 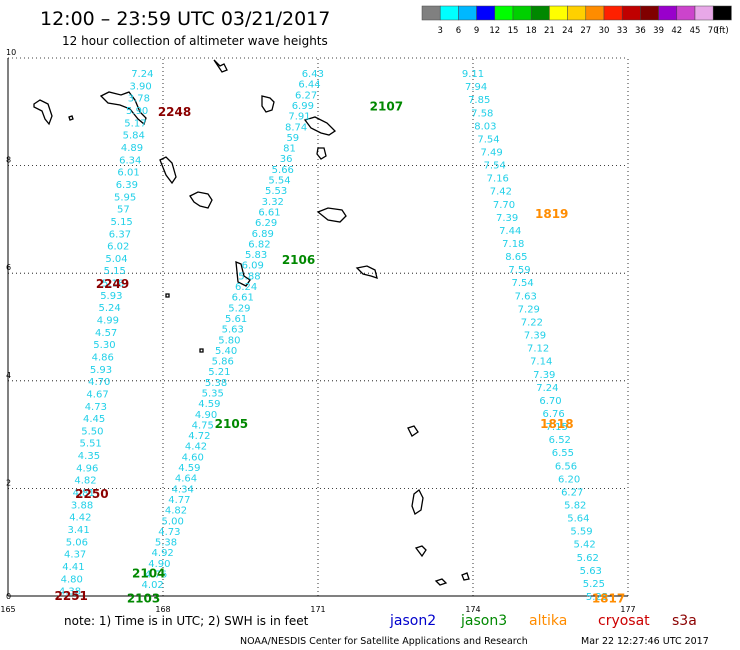 What do you see at coordinates (118, 247) in the screenshot?
I see `wave-height-value: 6.02` at bounding box center [118, 247].